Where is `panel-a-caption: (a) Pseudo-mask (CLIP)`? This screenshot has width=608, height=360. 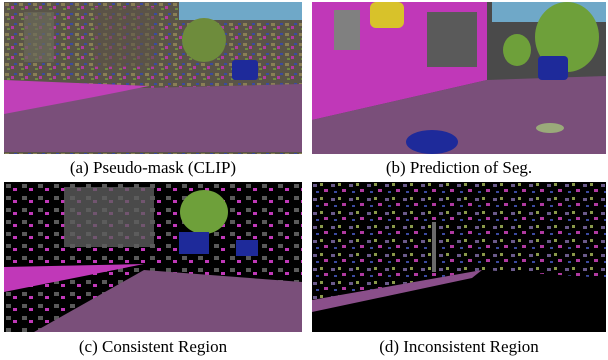 panel-a-caption: (a) Pseudo-mask (CLIP) is located at coordinates (153, 167).